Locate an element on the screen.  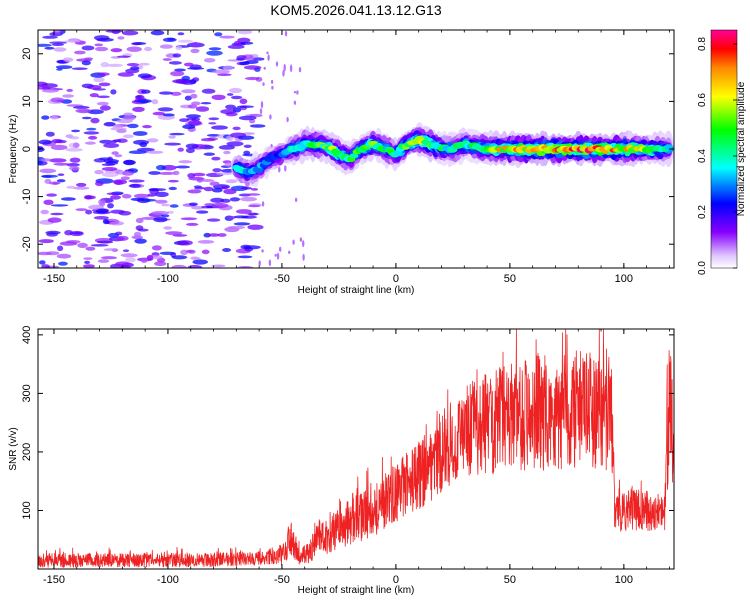
x-tick-label: -100 is located at coordinates (168, 279).